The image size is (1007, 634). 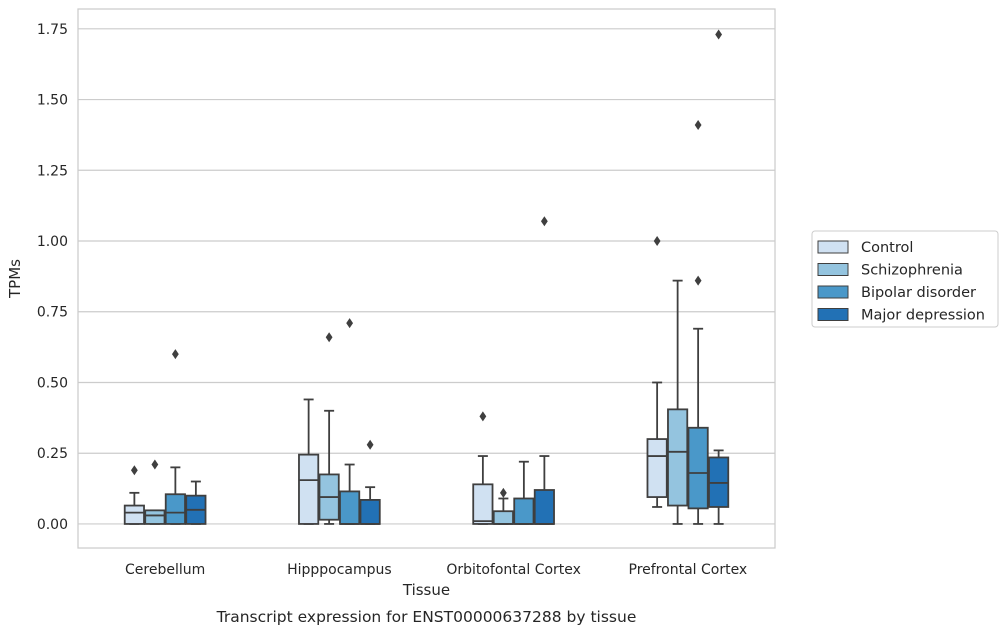 I want to click on legend-label: Schizophrenia, so click(x=912, y=271).